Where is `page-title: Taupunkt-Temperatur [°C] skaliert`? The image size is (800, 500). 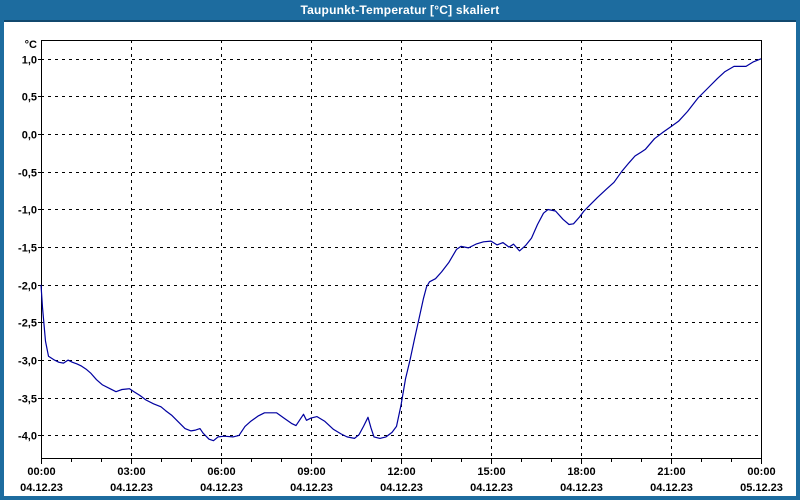 page-title: Taupunkt-Temperatur [°C] skaliert is located at coordinates (400, 10).